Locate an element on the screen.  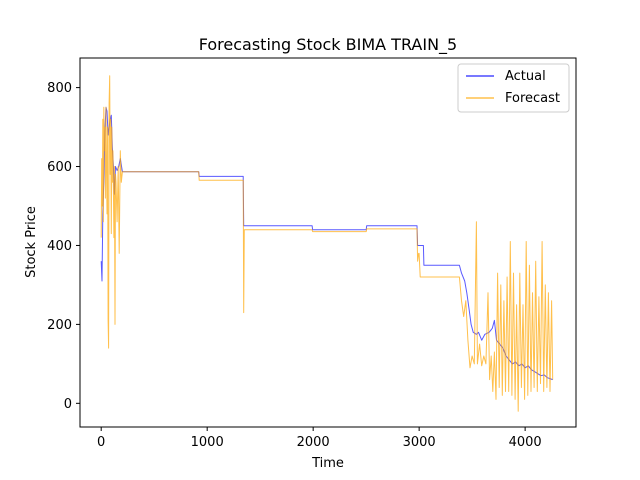
x-axis-ticks: 0 1000 2000 3000 4000 is located at coordinates (319, 438).